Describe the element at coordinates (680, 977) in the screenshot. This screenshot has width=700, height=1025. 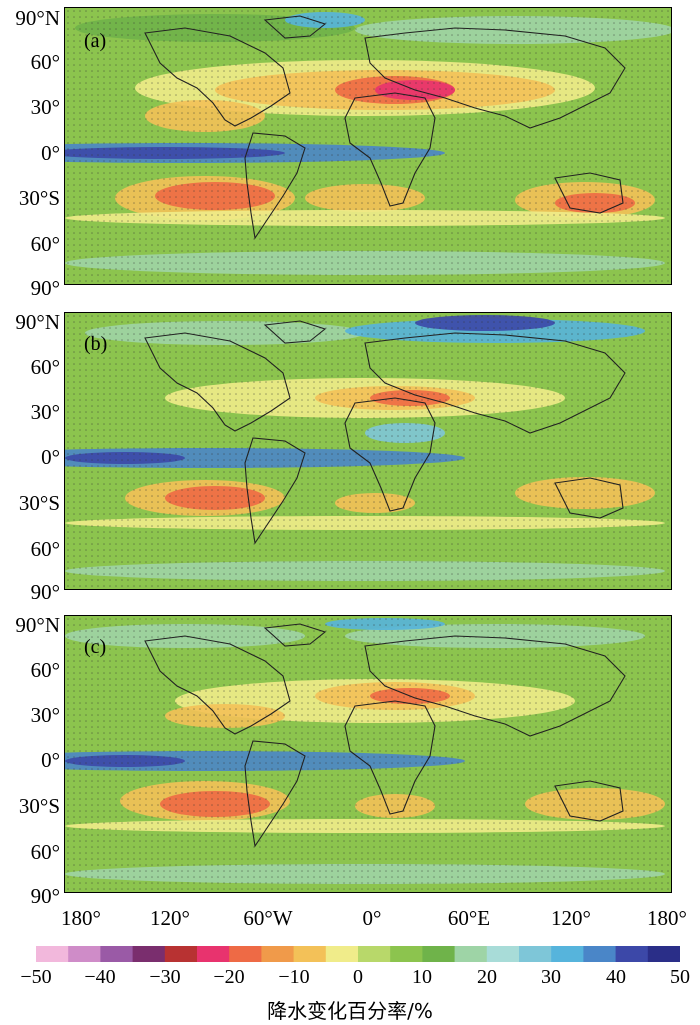
I see `colorbar-tick: 50` at that location.